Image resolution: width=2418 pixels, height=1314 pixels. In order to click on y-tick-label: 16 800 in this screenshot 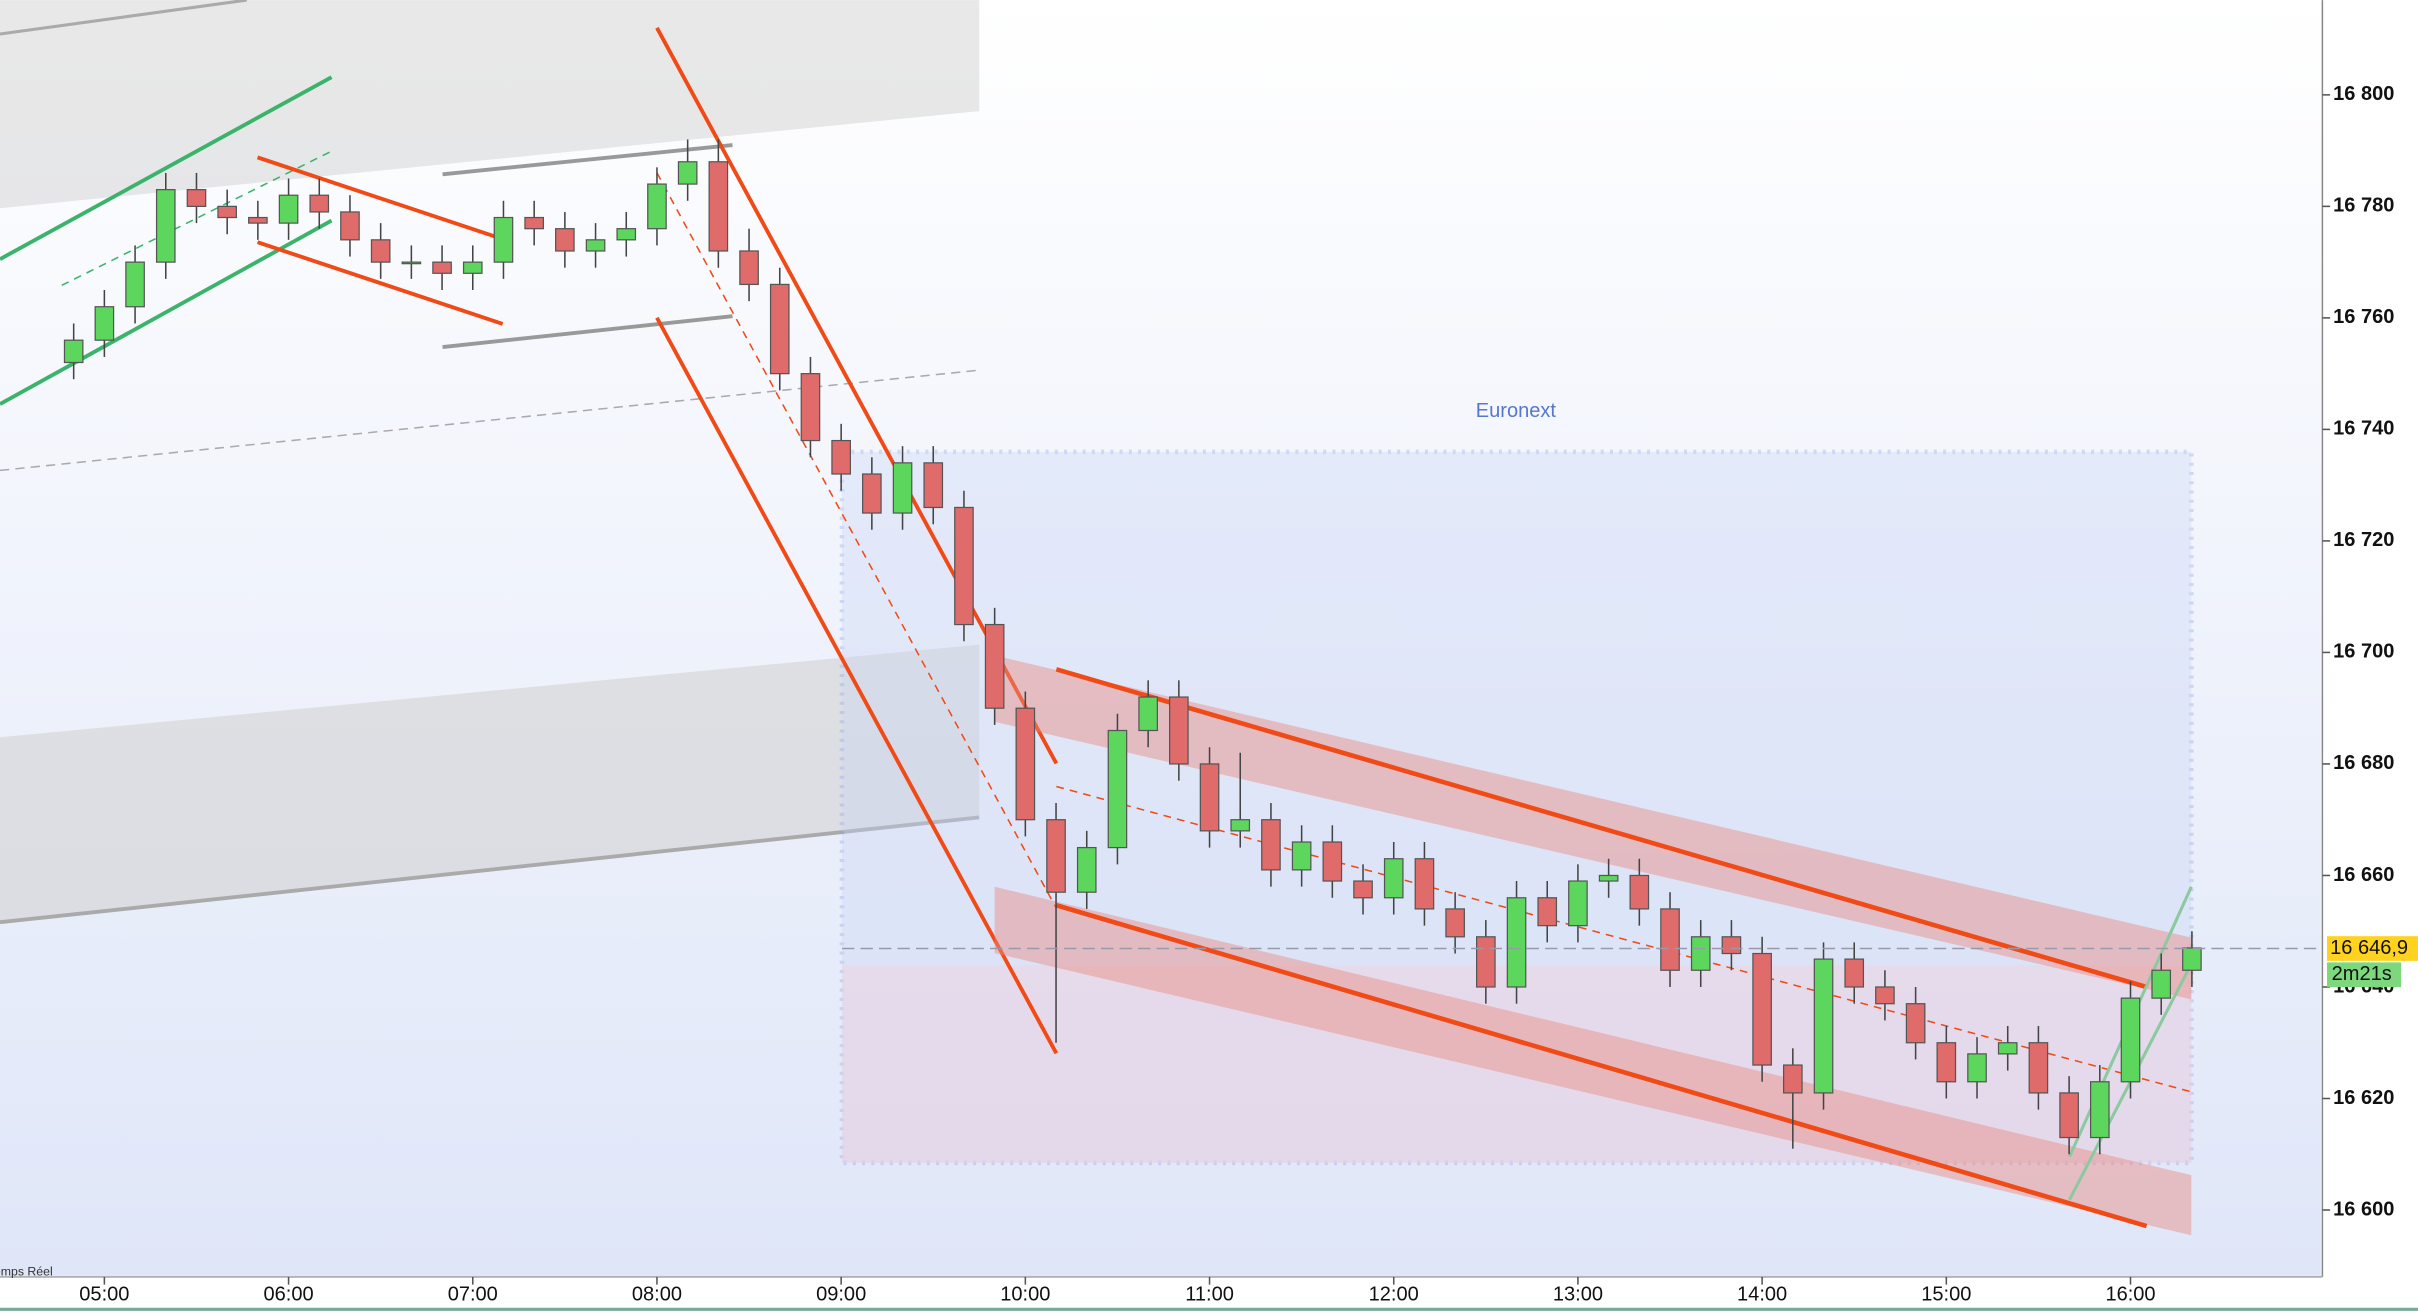, I will do `click(2363, 94)`.